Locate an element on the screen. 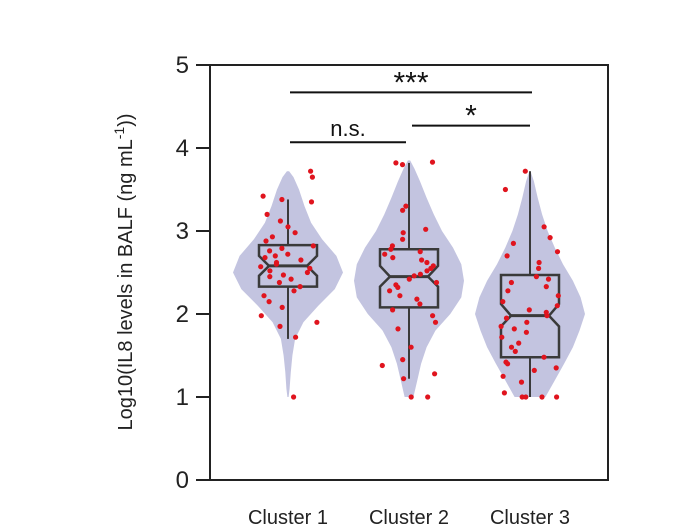  x-tick-label: Cluster 3 is located at coordinates (530, 517).